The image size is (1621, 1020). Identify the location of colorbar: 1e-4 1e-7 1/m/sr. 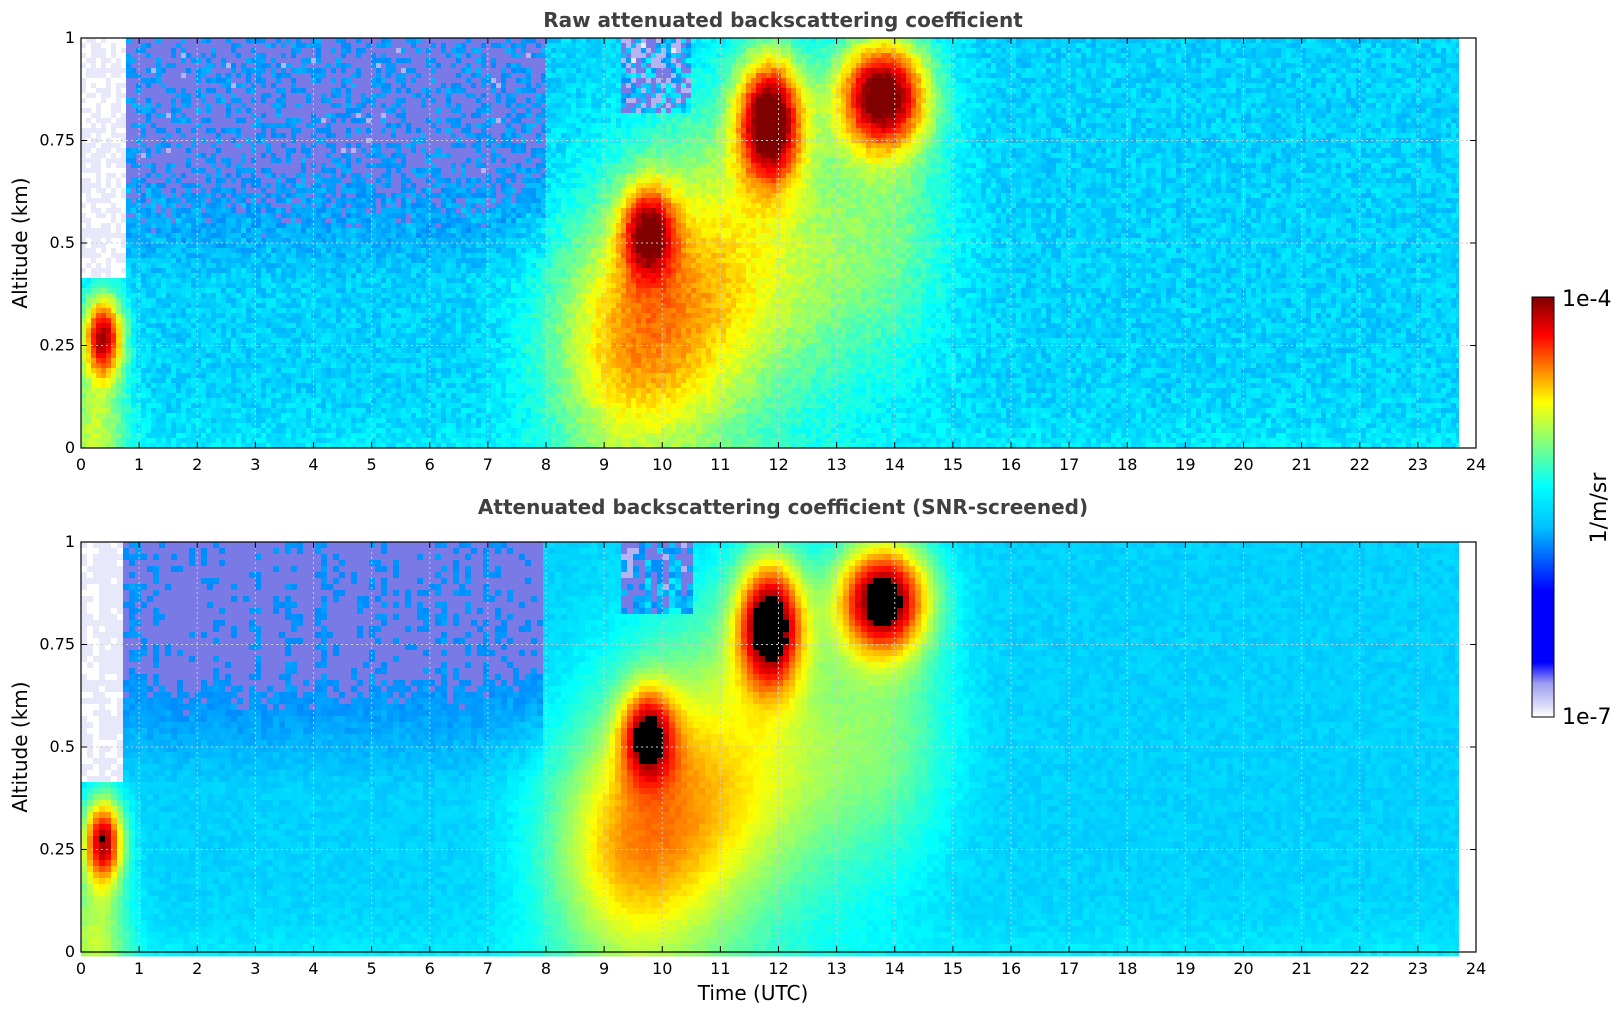
(1572, 508).